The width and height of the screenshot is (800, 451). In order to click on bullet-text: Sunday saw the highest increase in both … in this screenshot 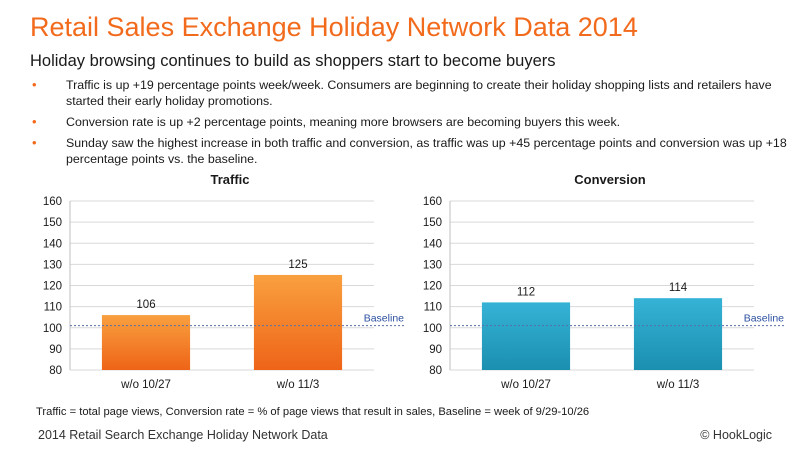, I will do `click(426, 151)`.